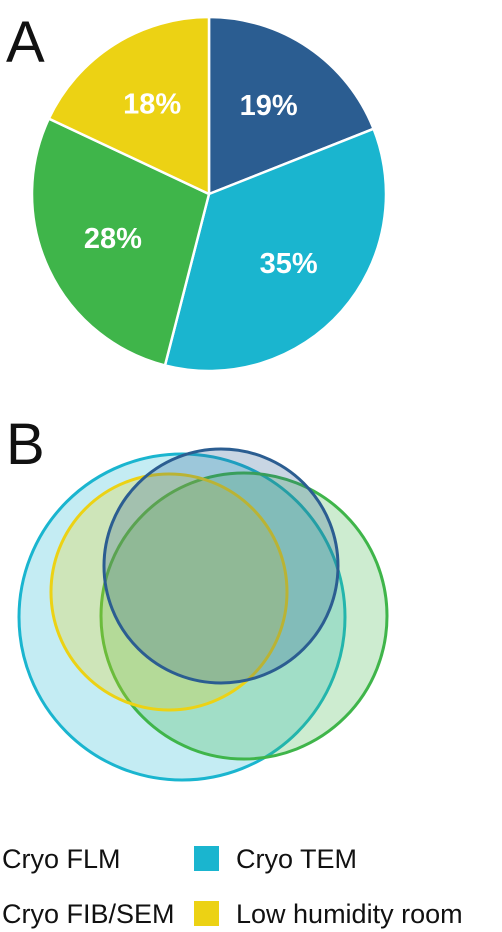 The height and width of the screenshot is (932, 502). Describe the element at coordinates (269, 106) in the screenshot. I see `pie-label-cryo-flm: 19%` at that location.